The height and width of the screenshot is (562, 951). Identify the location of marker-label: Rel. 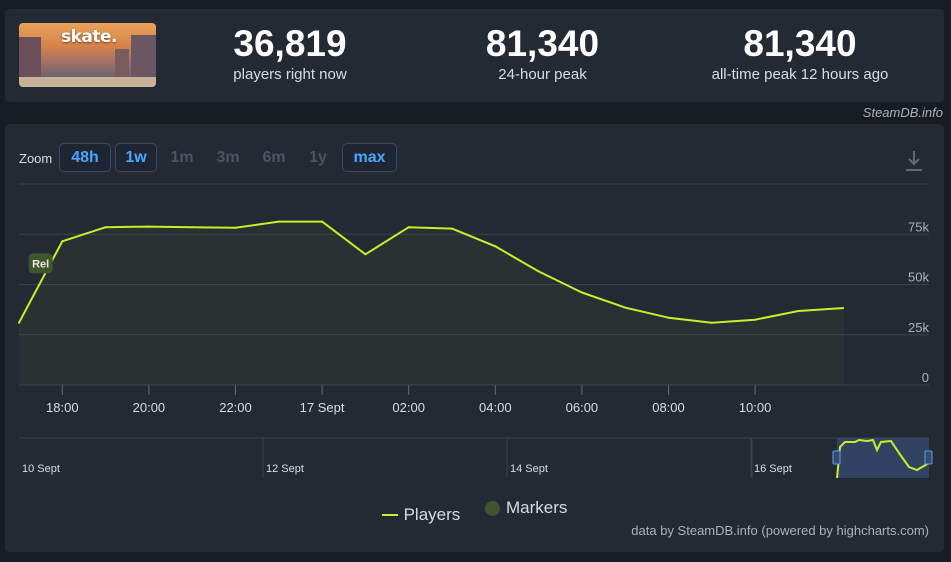
(40, 264).